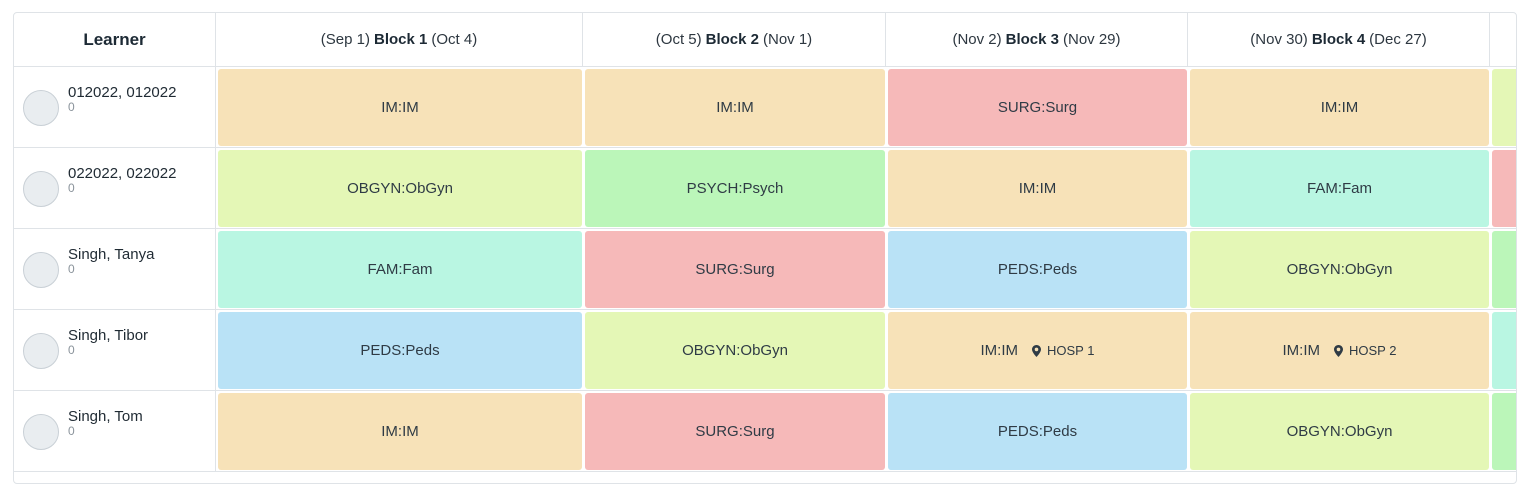  I want to click on learner-row-header: Singh, Tom 0, so click(115, 431).